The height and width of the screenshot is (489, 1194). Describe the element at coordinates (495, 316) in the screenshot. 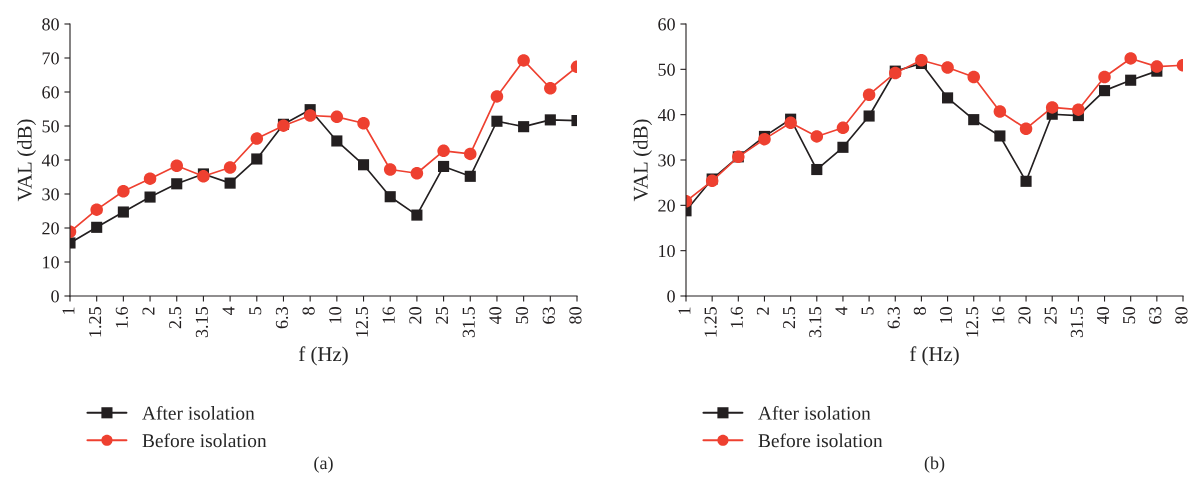

I see `x-tick-label: 40` at that location.